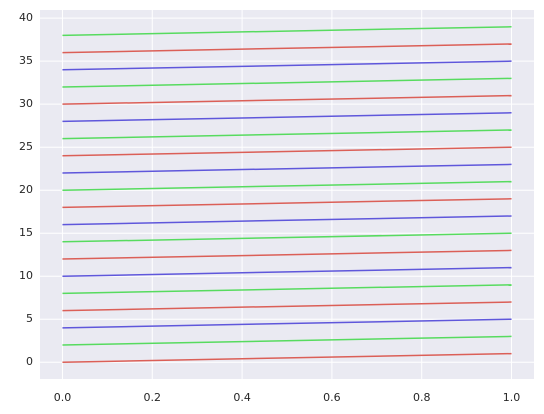  What do you see at coordinates (26, 103) in the screenshot?
I see `y-tick-label: 30` at bounding box center [26, 103].